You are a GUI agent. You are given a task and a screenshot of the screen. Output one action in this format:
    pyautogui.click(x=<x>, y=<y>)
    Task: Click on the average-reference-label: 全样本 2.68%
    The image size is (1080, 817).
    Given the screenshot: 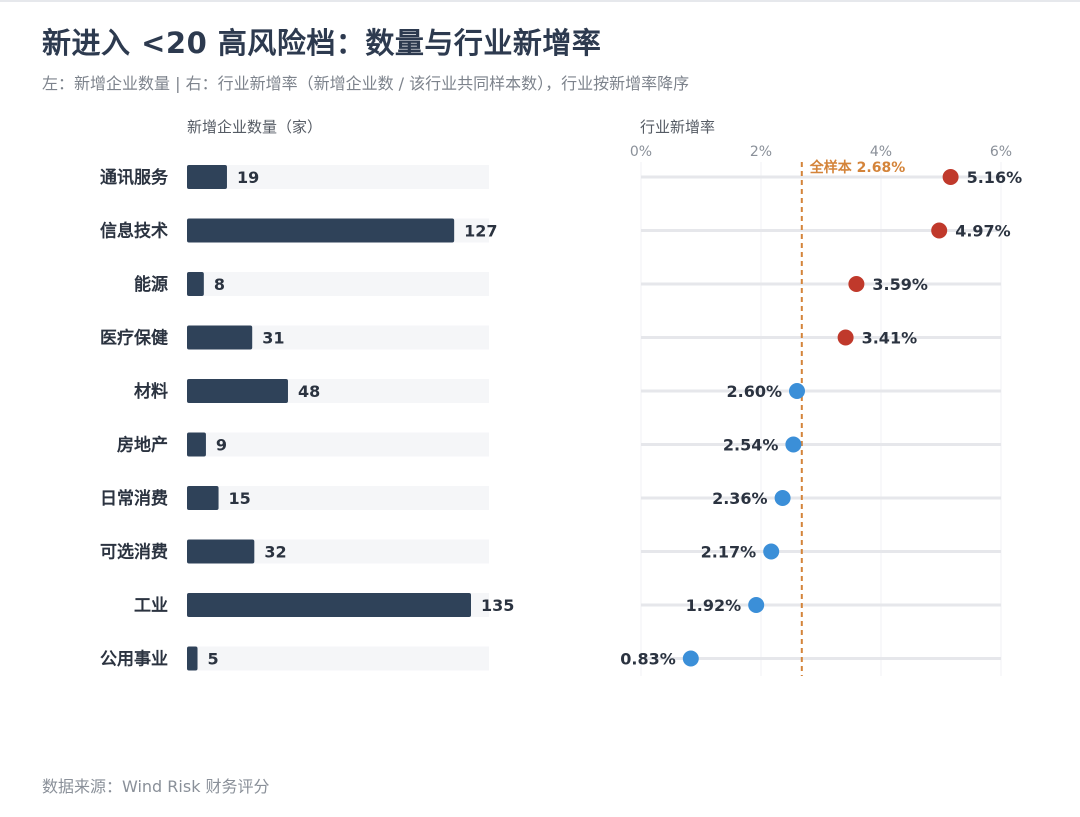 What is the action you would take?
    pyautogui.click(x=857, y=167)
    